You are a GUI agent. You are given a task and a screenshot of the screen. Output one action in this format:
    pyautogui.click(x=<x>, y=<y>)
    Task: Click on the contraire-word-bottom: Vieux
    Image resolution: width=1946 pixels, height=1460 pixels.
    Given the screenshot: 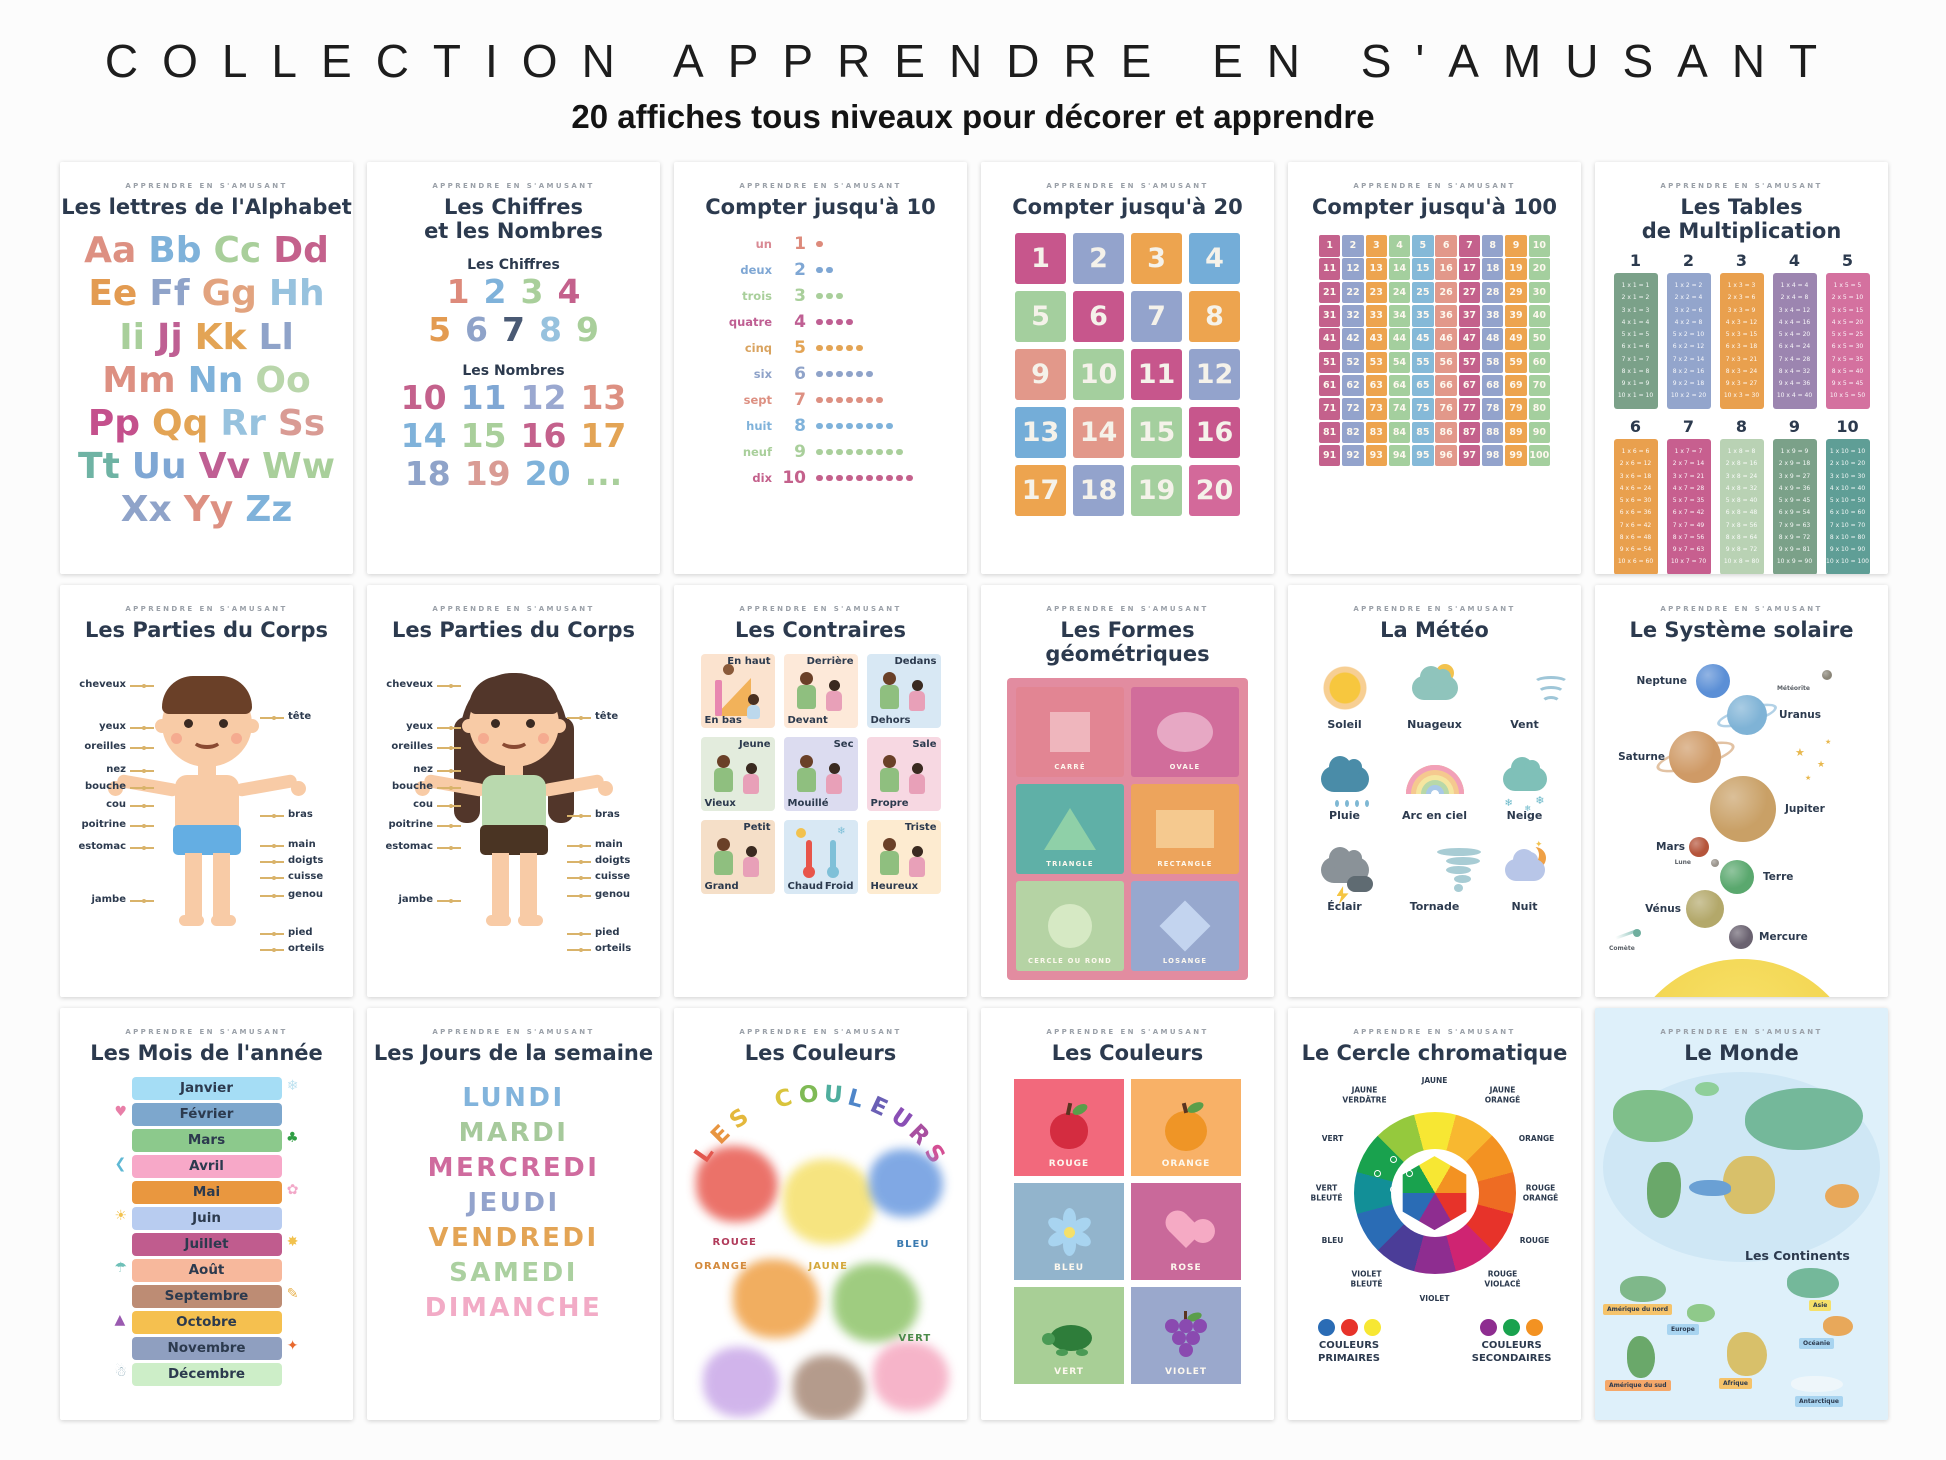 What is the action you would take?
    pyautogui.click(x=720, y=804)
    